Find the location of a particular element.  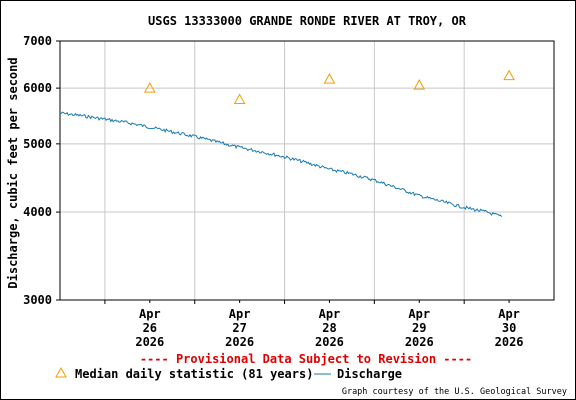

legend-discharge-label: Discharge is located at coordinates (369, 374).